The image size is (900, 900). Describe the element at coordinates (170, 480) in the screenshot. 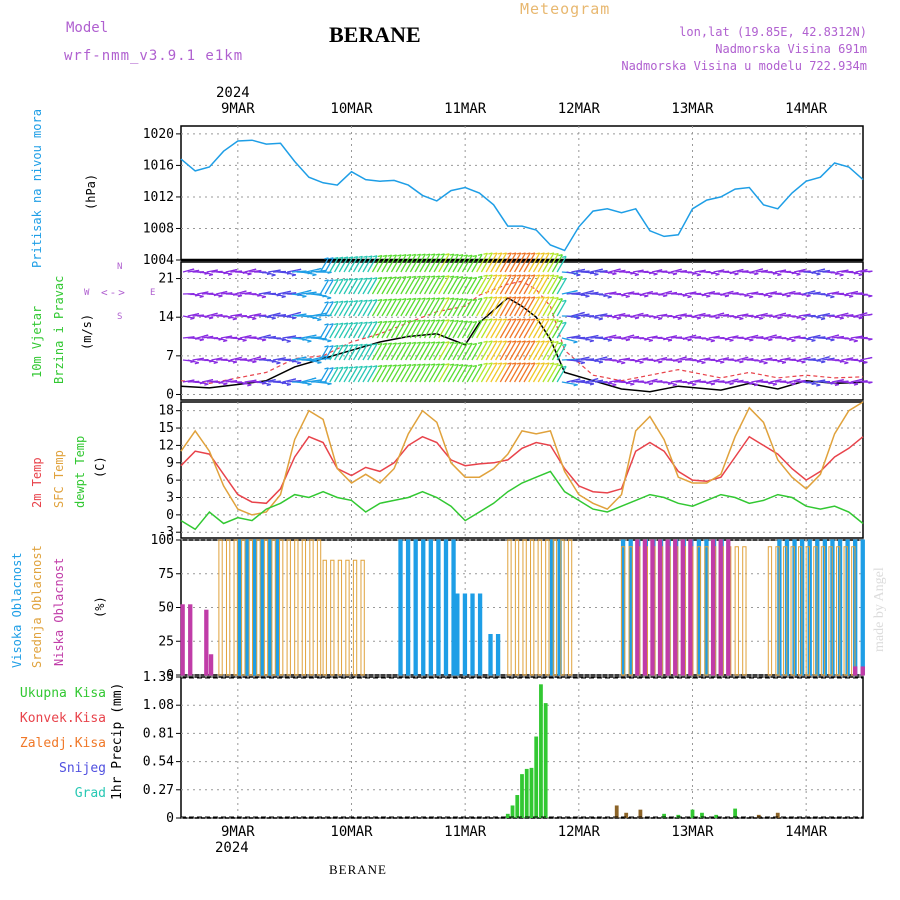

I see `temperature-ytick-label: 6` at that location.